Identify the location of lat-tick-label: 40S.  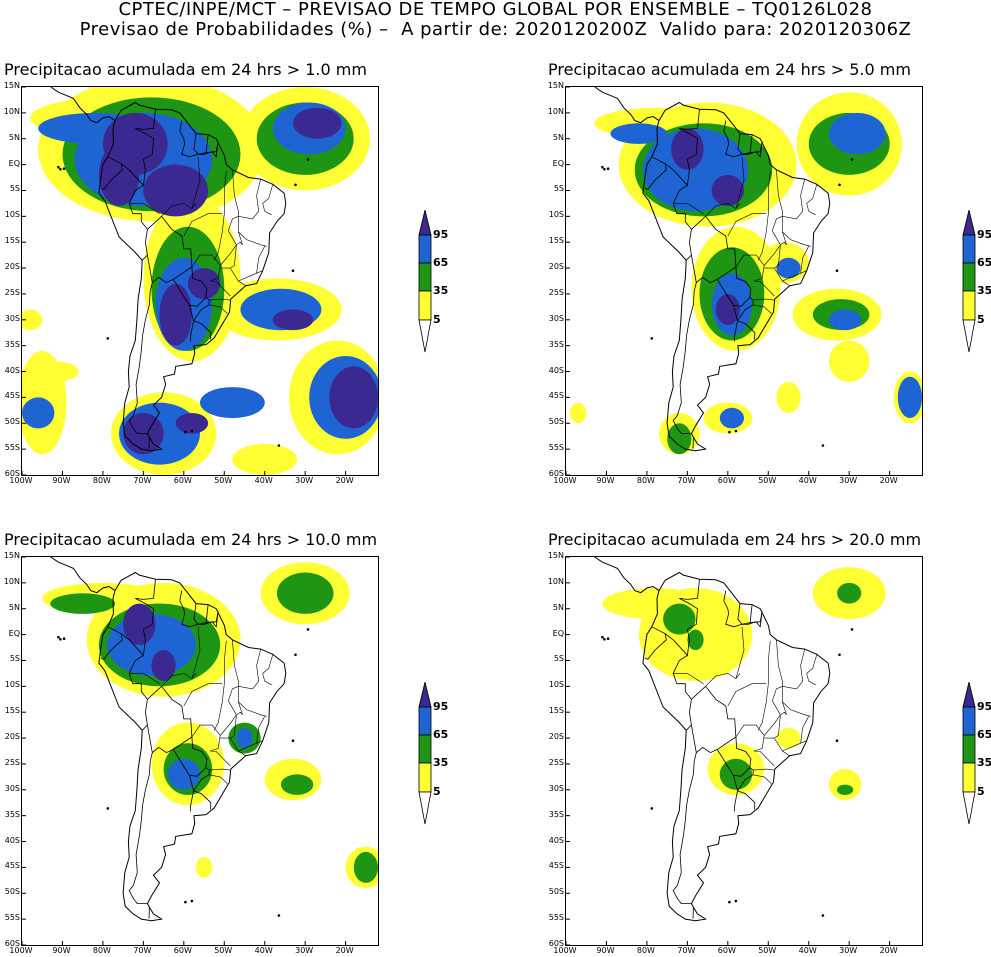
(556, 370).